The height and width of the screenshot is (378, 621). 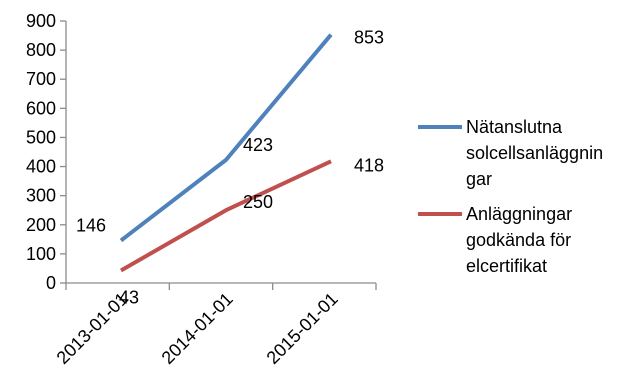 What do you see at coordinates (41, 50) in the screenshot?
I see `y-tick-label: 800` at bounding box center [41, 50].